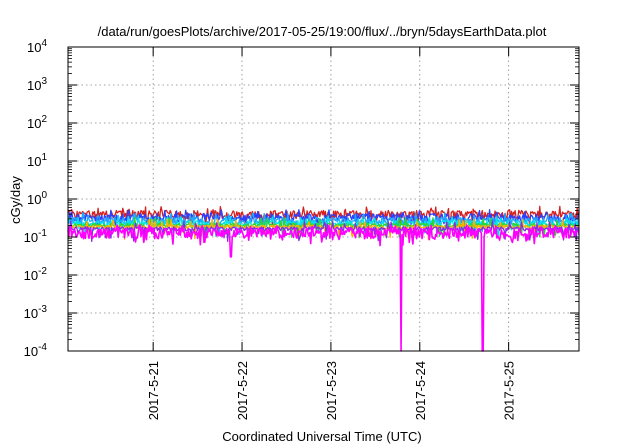  I want to click on y-tick-label: 10², so click(37, 122).